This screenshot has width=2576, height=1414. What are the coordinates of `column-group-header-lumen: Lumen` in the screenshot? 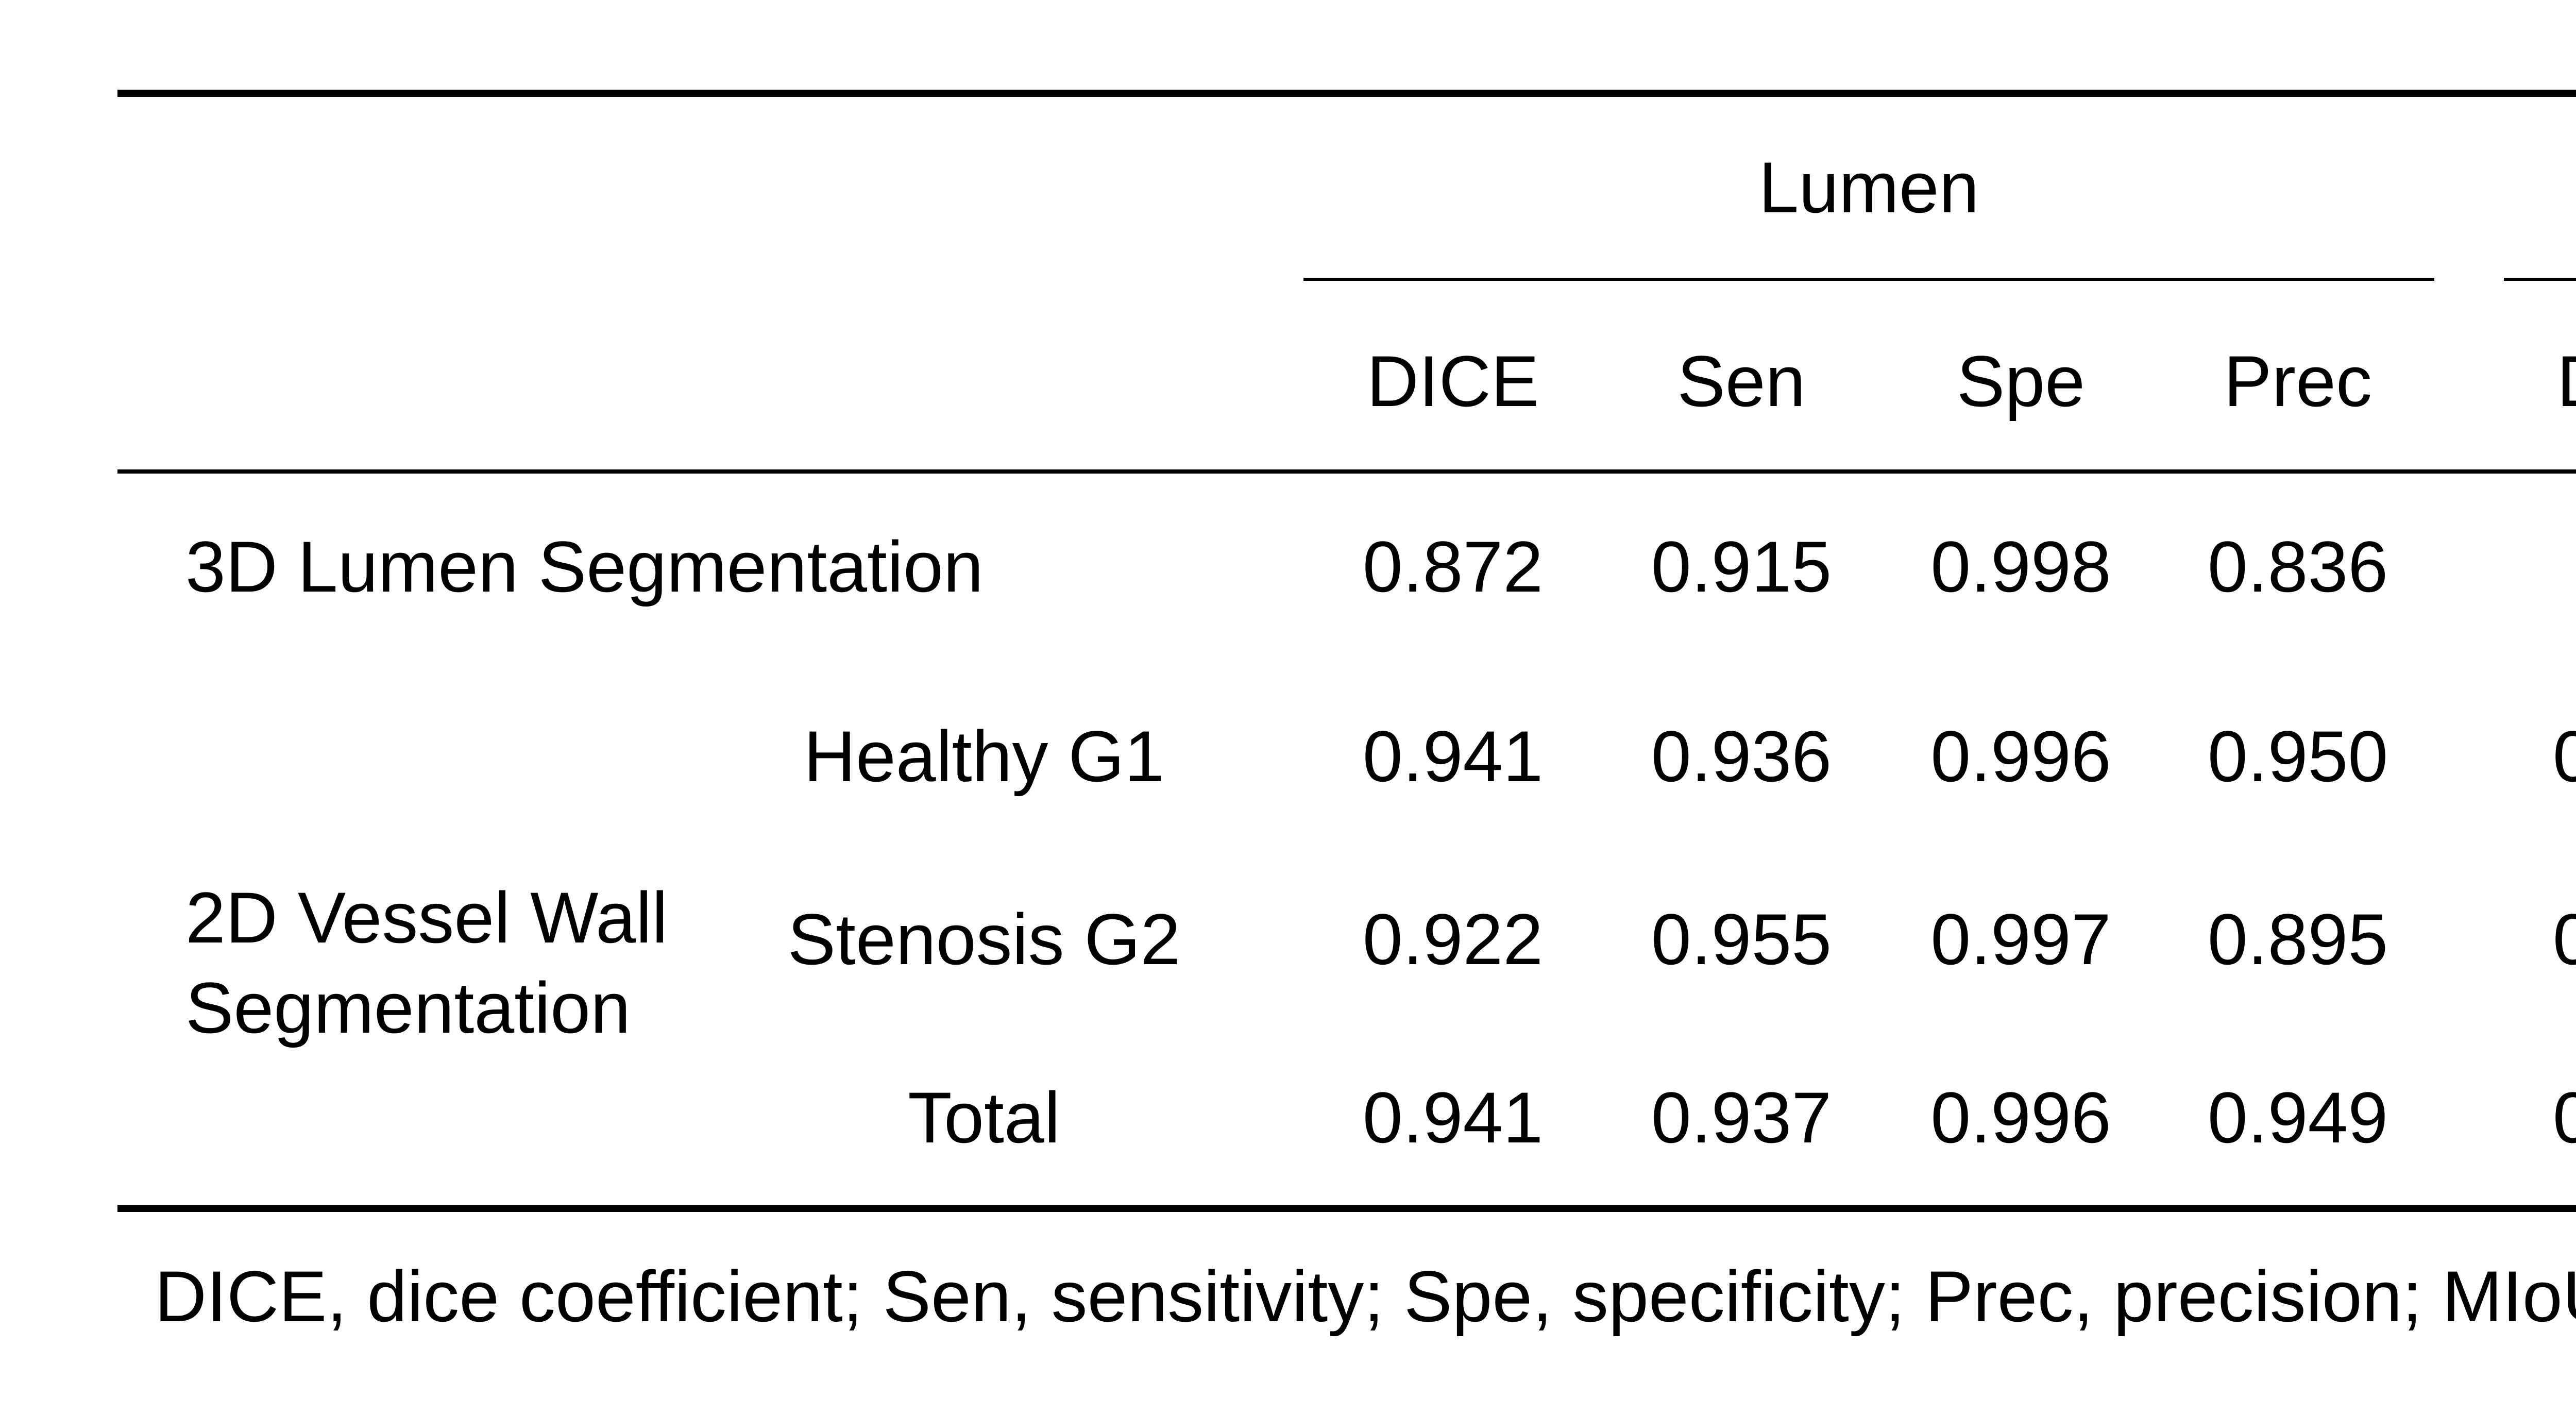 It's located at (1868, 189).